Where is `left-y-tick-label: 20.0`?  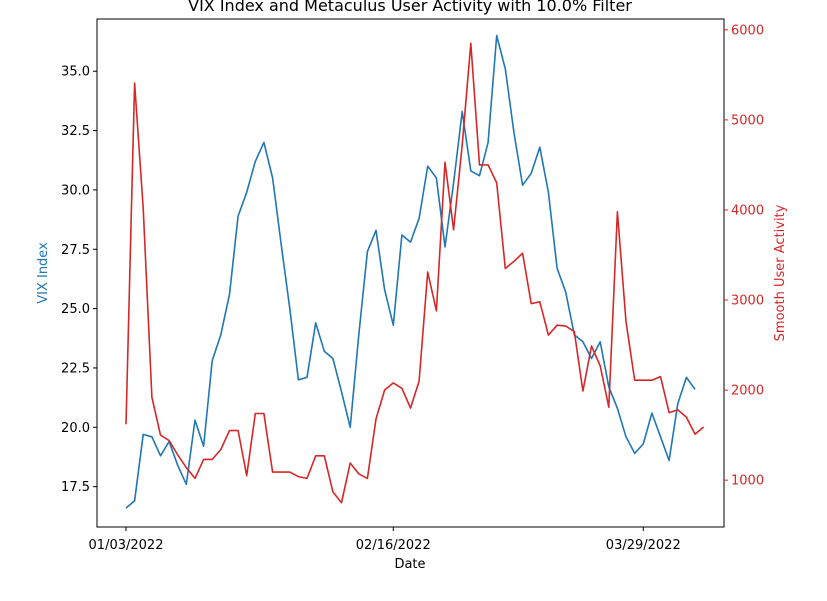
left-y-tick-label: 20.0 is located at coordinates (75, 428).